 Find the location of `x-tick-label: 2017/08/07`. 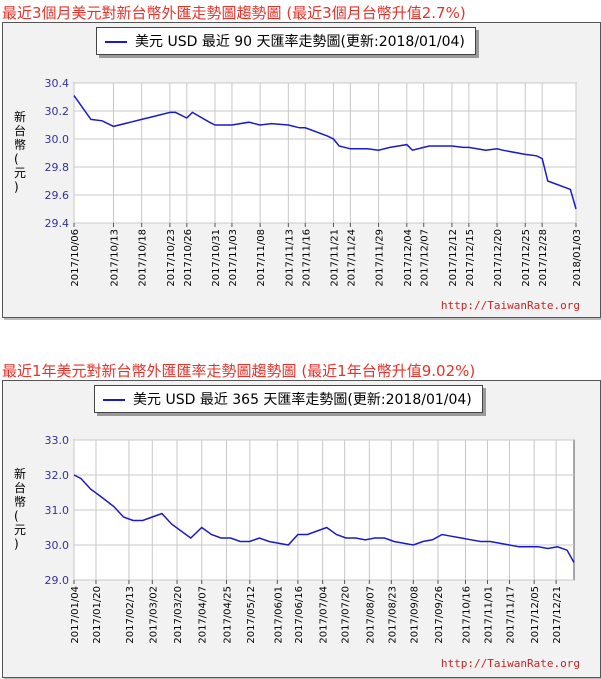

x-tick-label: 2017/08/07 is located at coordinates (370, 615).